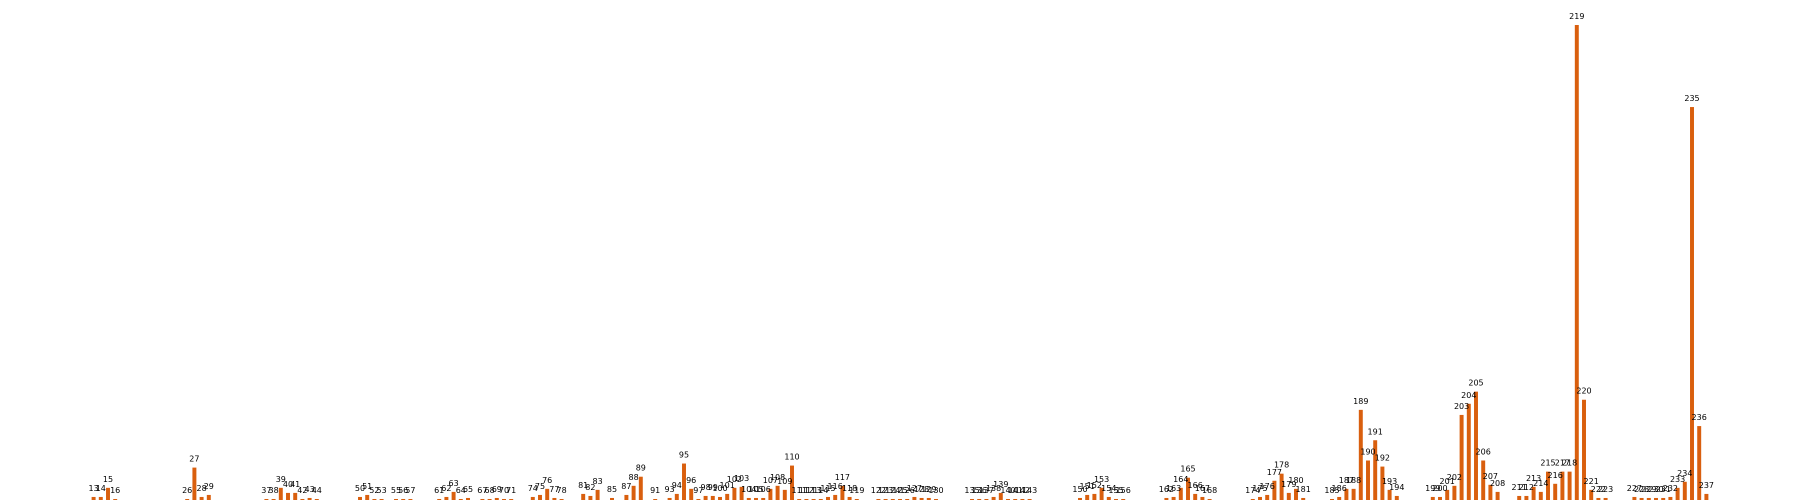  What do you see at coordinates (755, 489) in the screenshot?
I see `bar-label-105: 105` at bounding box center [755, 489].